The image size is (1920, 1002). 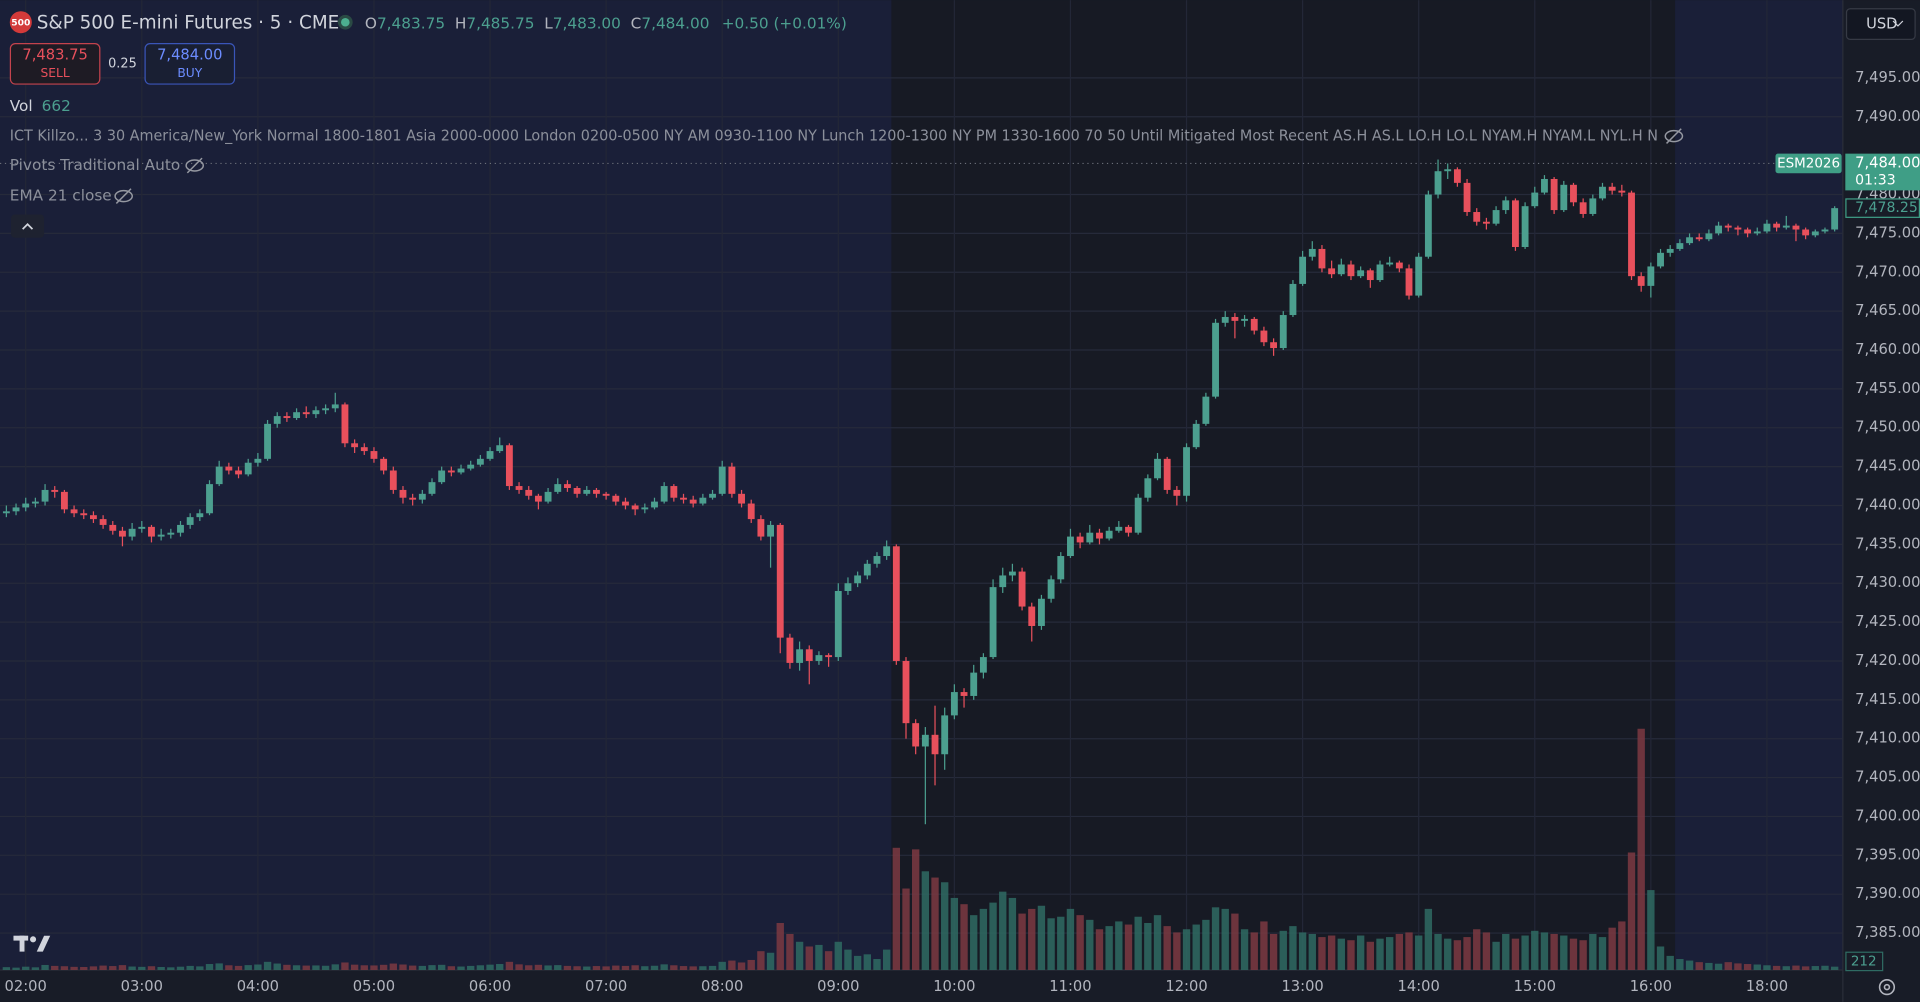 What do you see at coordinates (21, 106) in the screenshot?
I see `vol-title: Vol` at bounding box center [21, 106].